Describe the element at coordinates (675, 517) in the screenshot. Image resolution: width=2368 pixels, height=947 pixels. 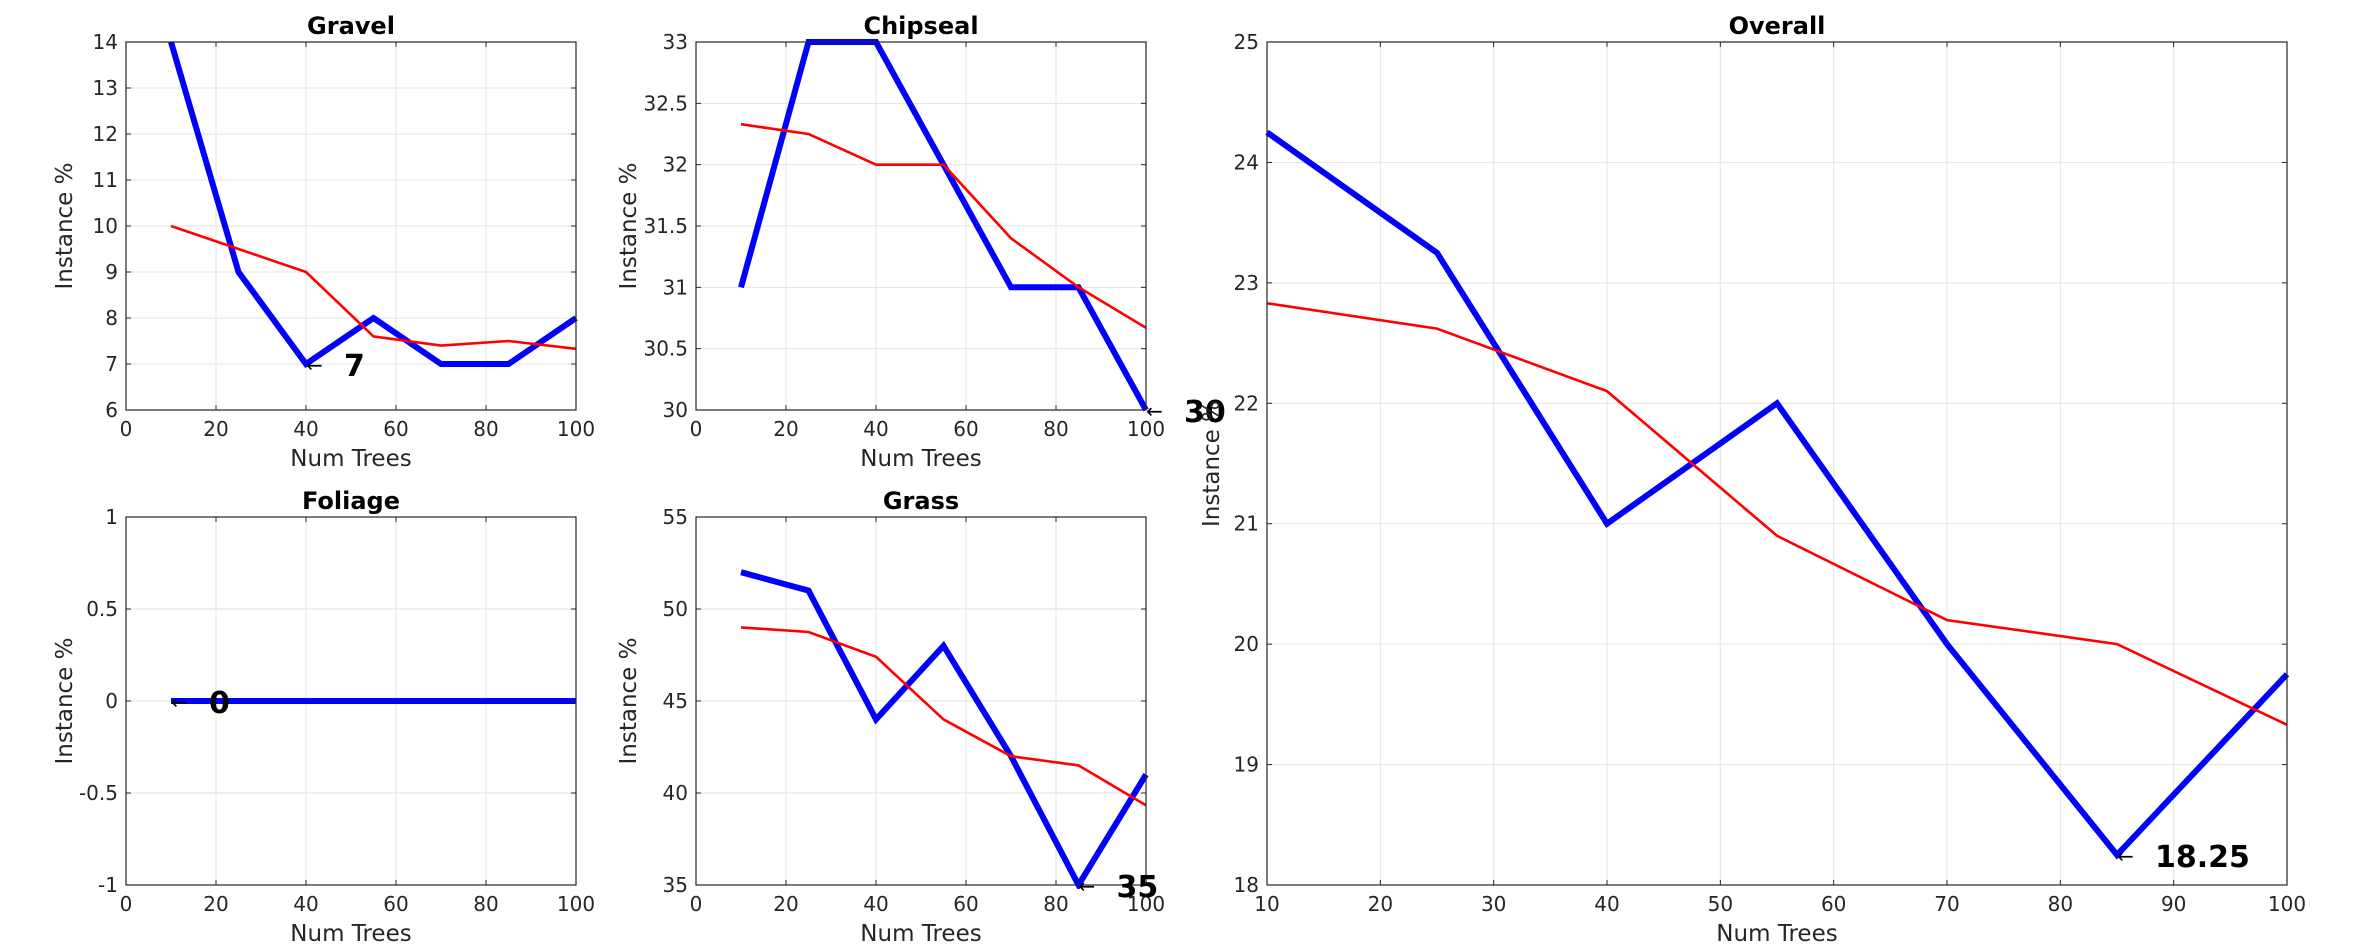
I see `y-tick-label: 55` at that location.